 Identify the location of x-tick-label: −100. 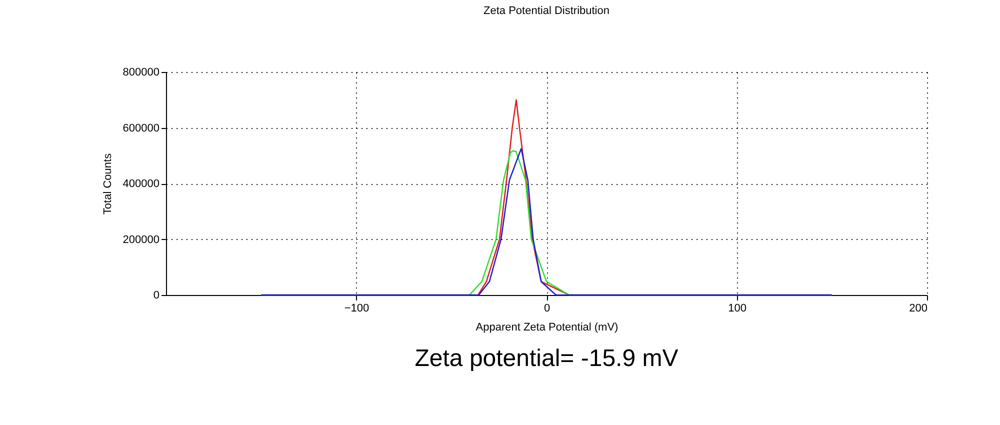
(357, 308).